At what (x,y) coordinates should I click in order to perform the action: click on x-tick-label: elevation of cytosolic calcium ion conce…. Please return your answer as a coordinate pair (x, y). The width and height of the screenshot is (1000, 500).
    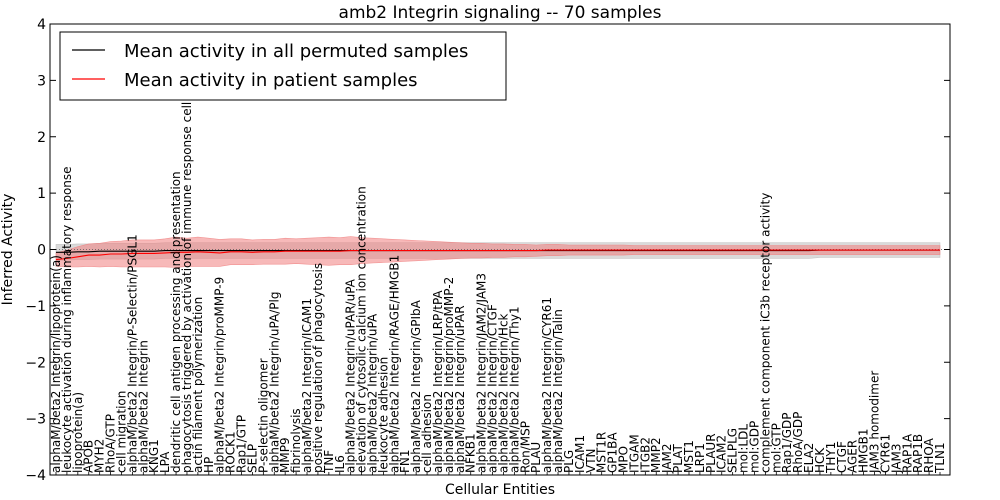
    Looking at the image, I should click on (362, 329).